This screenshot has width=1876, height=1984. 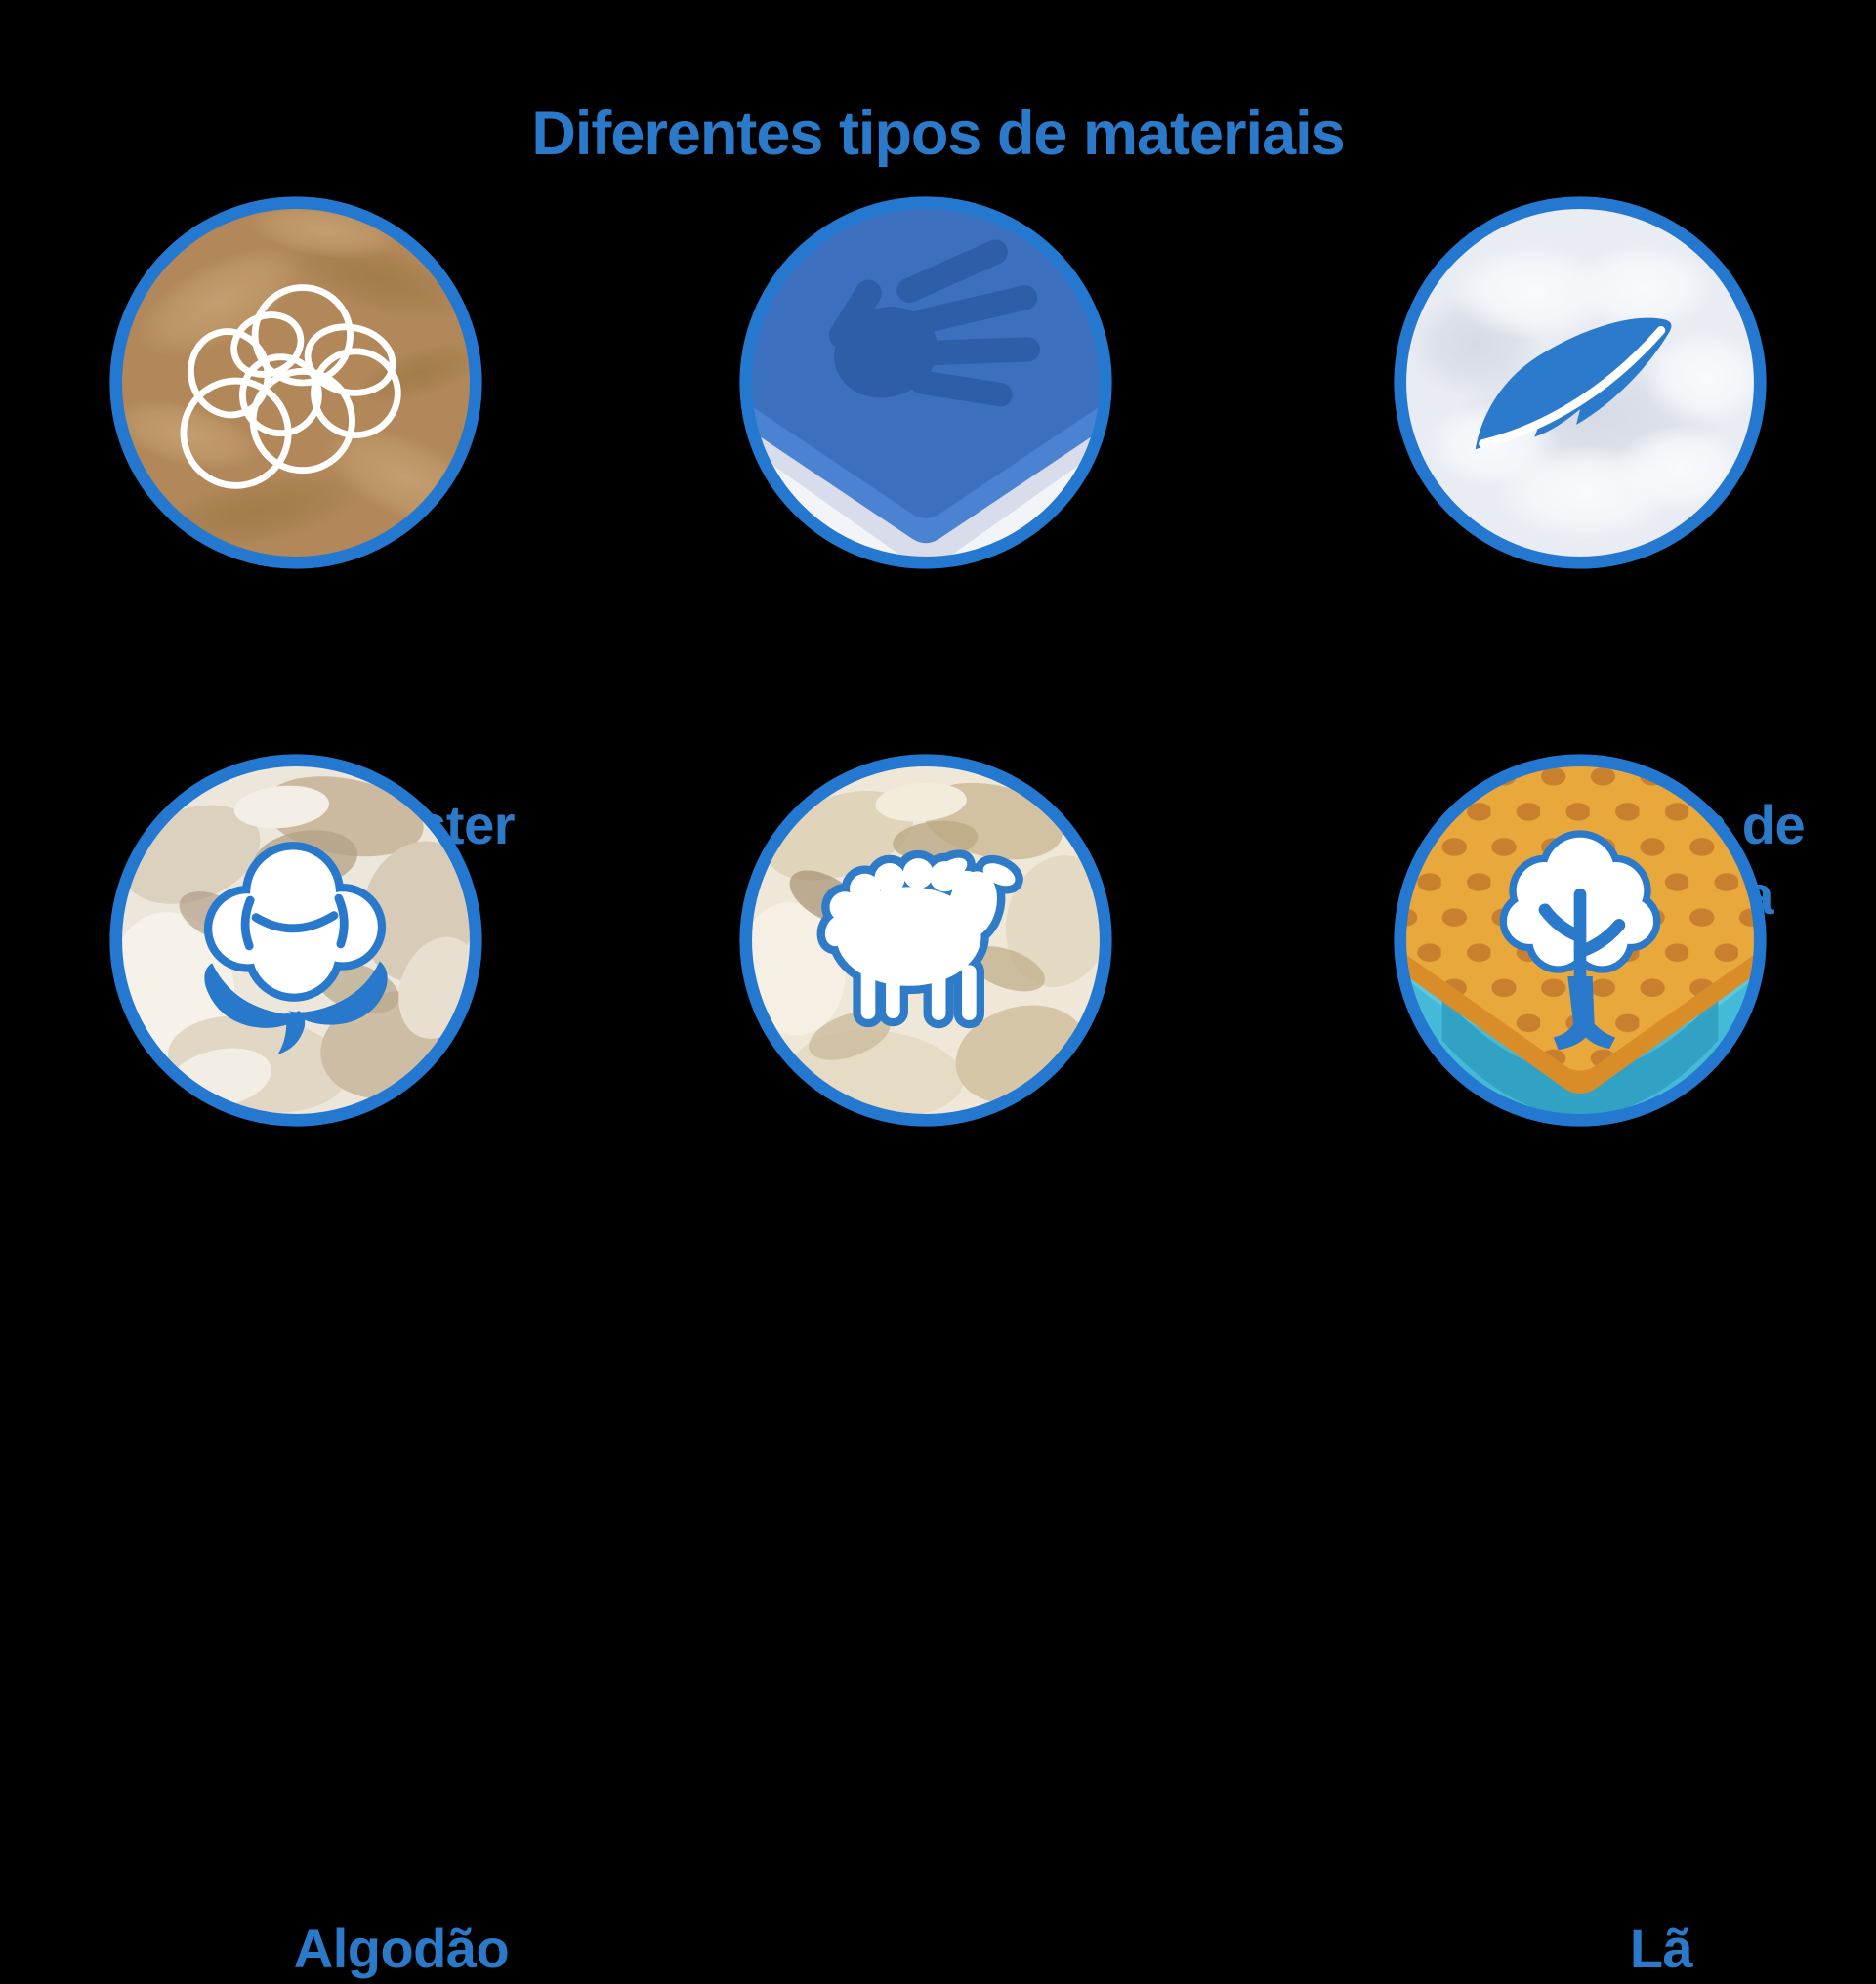 What do you see at coordinates (1585, 1013) in the screenshot?
I see `tree-trunk` at bounding box center [1585, 1013].